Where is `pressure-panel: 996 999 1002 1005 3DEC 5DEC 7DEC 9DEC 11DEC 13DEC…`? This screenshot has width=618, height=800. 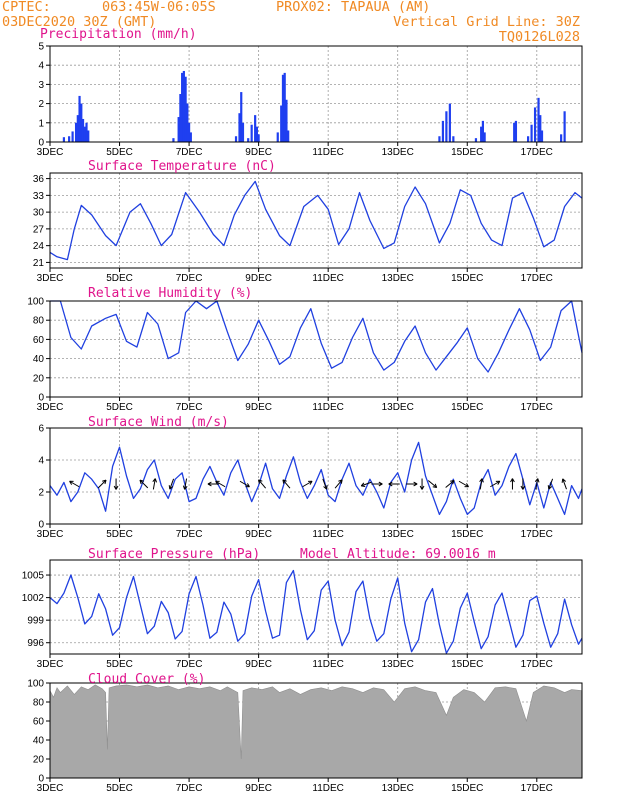 pressure-panel: 996 999 1002 1005 3DEC 5DEC 7DEC 9DEC 11DEC 13DEC… is located at coordinates (302, 608).